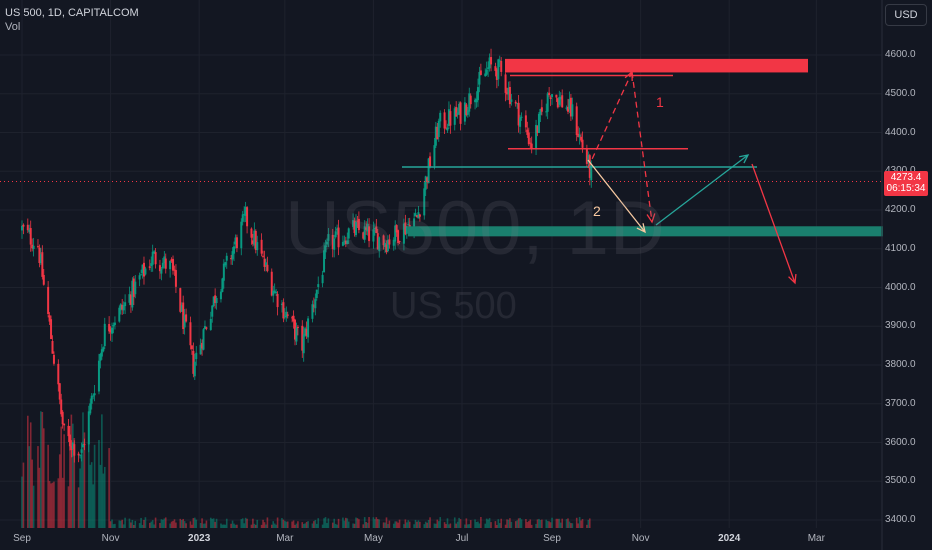  What do you see at coordinates (640, 538) in the screenshot?
I see `time-axis-label: Nov` at bounding box center [640, 538].